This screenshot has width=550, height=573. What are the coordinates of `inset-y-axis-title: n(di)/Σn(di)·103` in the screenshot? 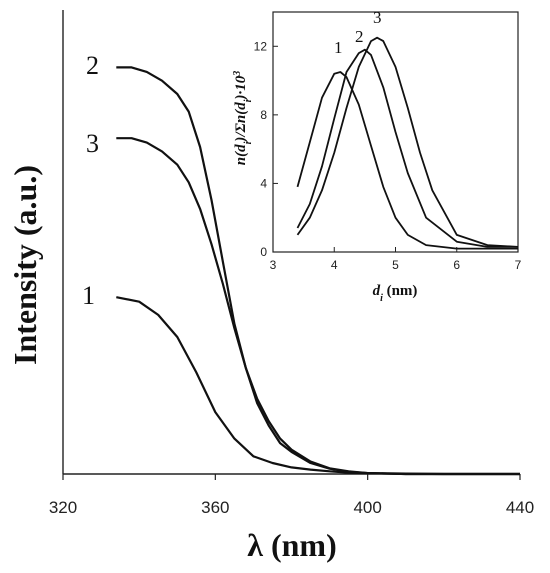 It's located at (243, 118).